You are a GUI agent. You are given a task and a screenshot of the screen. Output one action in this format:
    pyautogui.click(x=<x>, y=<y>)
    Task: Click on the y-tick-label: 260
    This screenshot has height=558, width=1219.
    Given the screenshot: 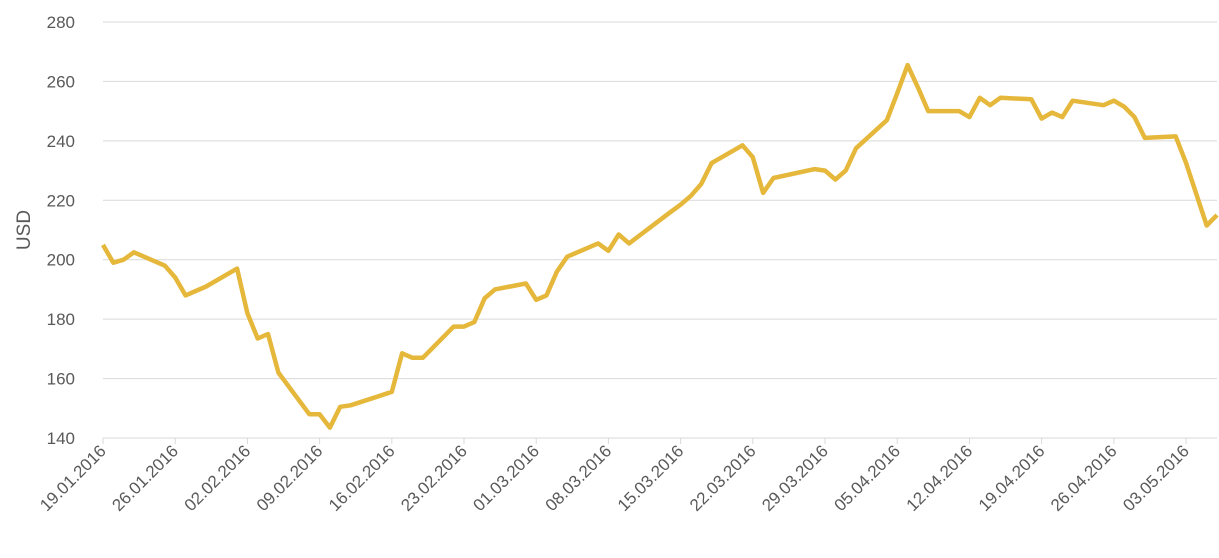 What is the action you would take?
    pyautogui.click(x=61, y=81)
    